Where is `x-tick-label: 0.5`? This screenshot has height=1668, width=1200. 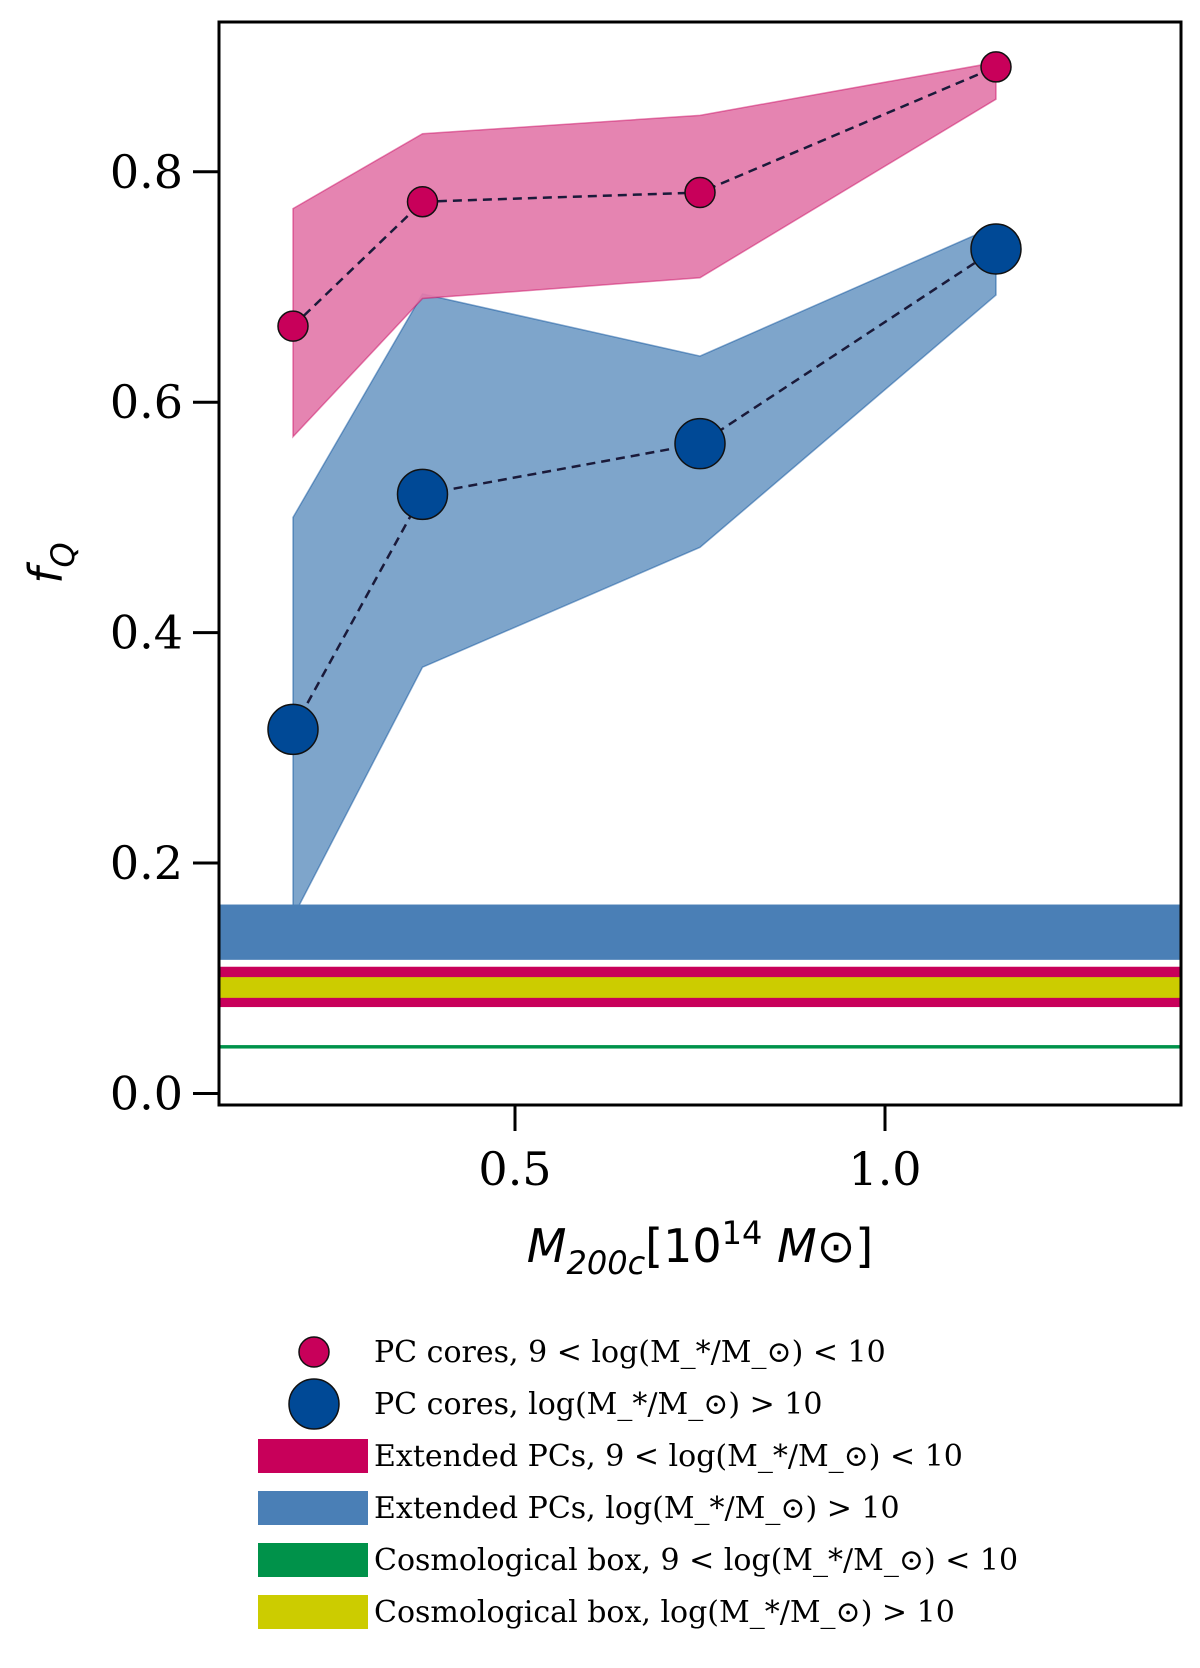
x-tick-label: 0.5 is located at coordinates (514, 1169).